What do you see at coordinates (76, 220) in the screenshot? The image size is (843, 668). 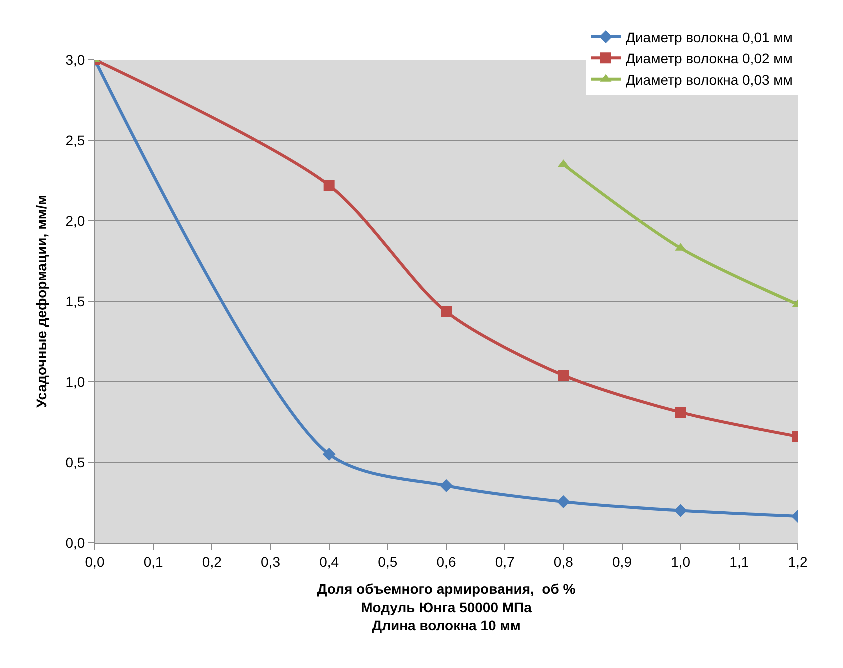 I see `y-tick-label: 2,0` at bounding box center [76, 220].